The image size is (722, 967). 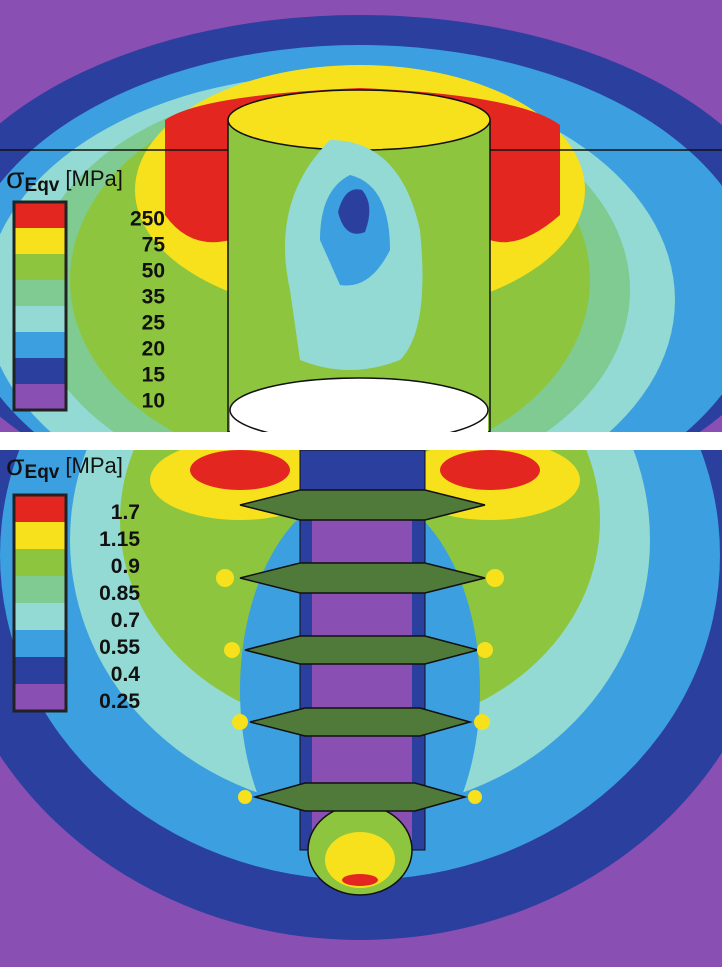 What do you see at coordinates (119, 593) in the screenshot?
I see `legend-label: 0.85` at bounding box center [119, 593].